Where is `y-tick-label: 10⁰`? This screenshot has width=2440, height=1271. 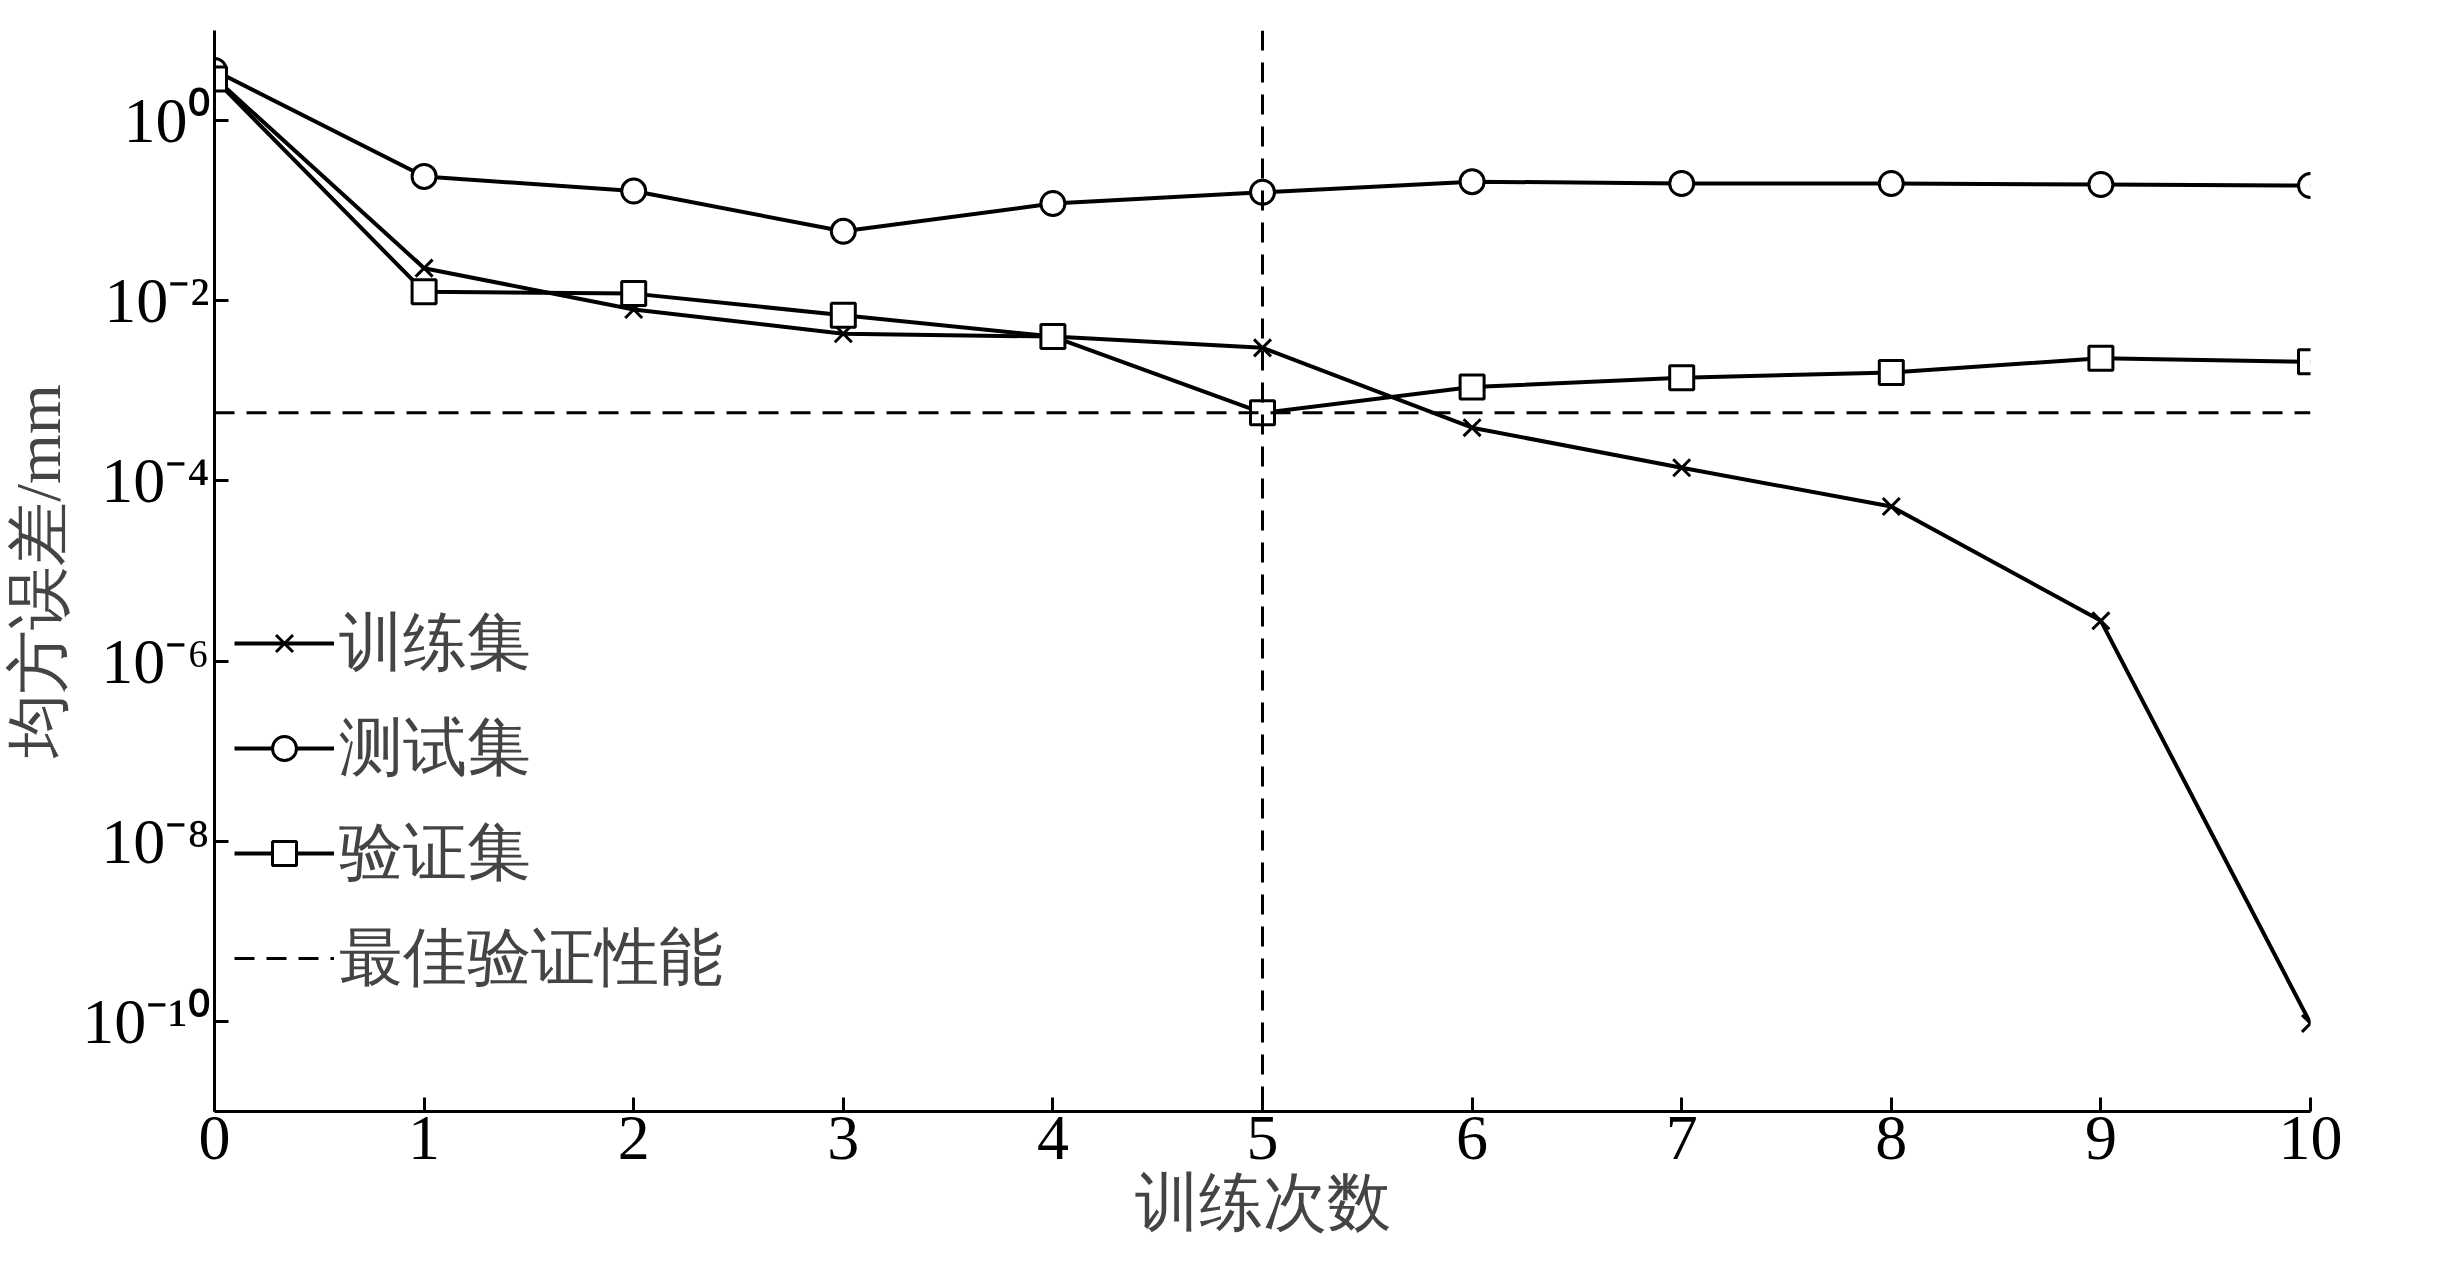
y-tick-label: 10⁰ is located at coordinates (166, 121).